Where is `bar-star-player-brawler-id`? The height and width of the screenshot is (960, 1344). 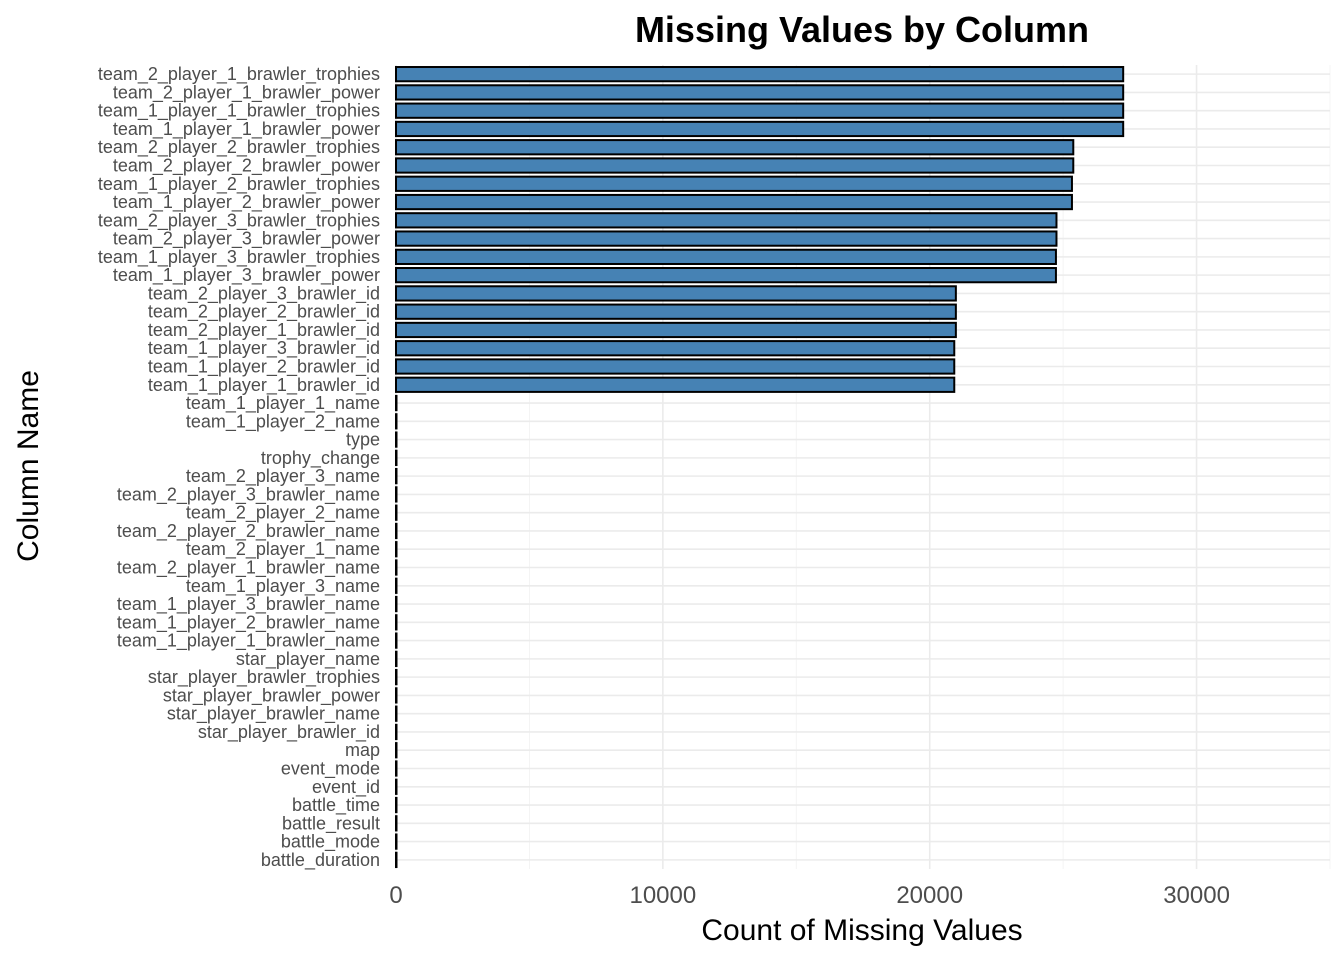
bar-star-player-brawler-id is located at coordinates (396, 732).